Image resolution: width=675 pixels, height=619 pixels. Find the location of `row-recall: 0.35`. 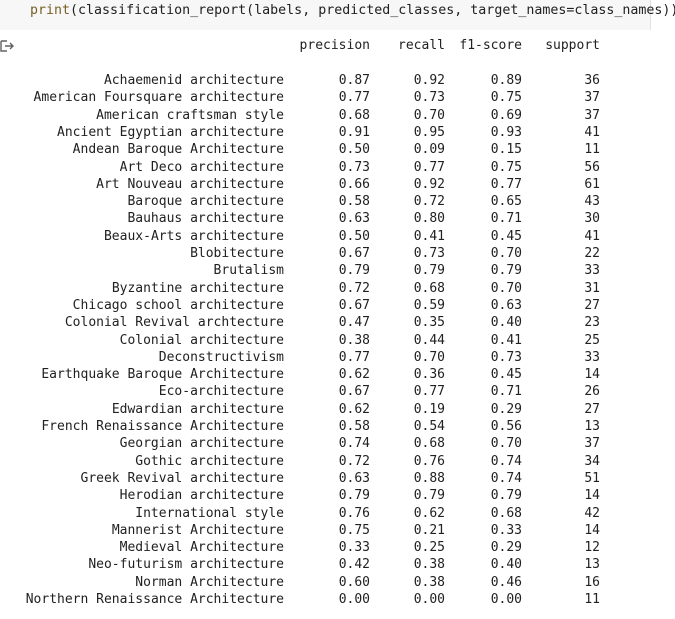

row-recall: 0.35 is located at coordinates (429, 323).